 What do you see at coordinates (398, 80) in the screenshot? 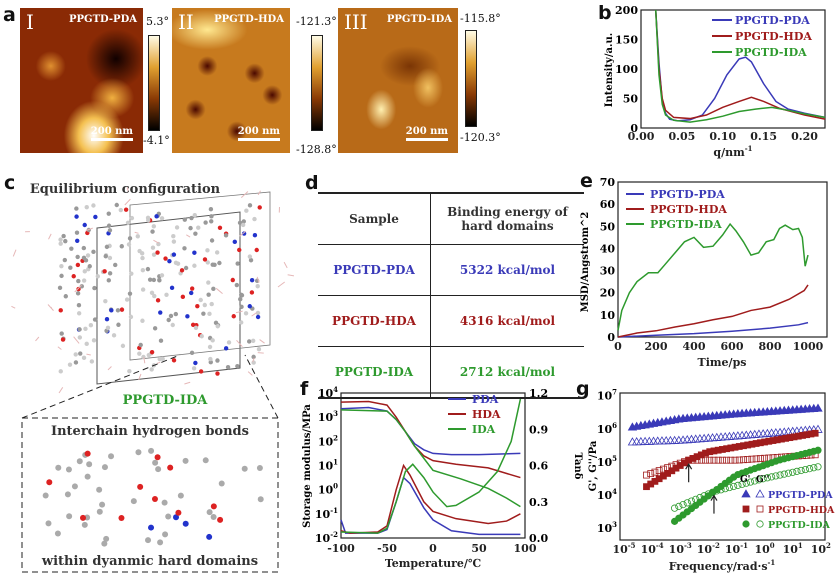
I see `afm-image-ida: III PPGTD-IDA 200 nm` at bounding box center [398, 80].